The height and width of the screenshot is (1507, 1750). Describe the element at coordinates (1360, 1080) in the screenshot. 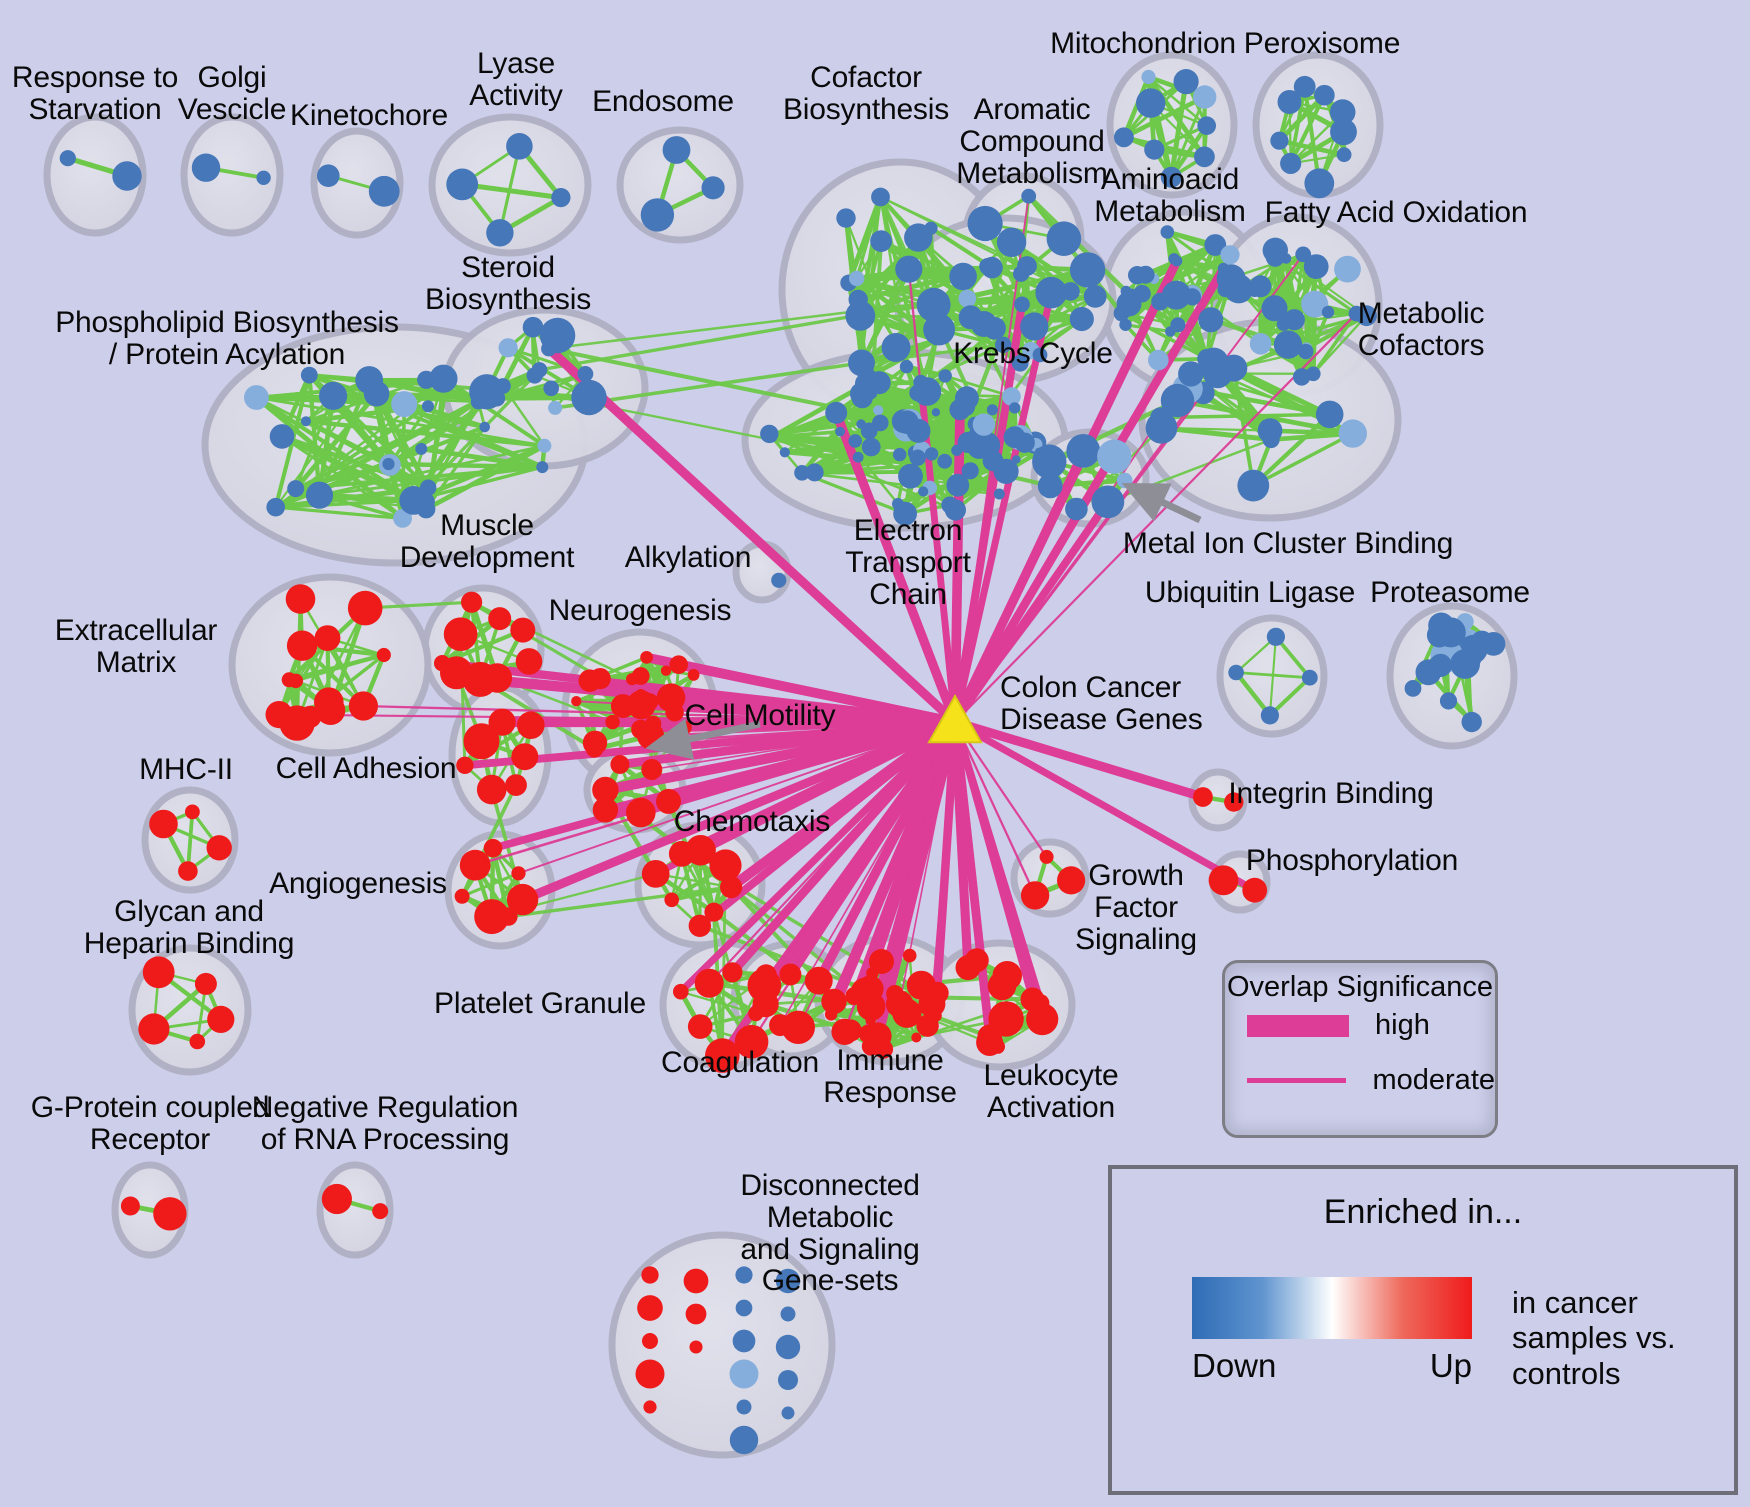

I see `overlap-legend-moderate-row: moderate` at that location.